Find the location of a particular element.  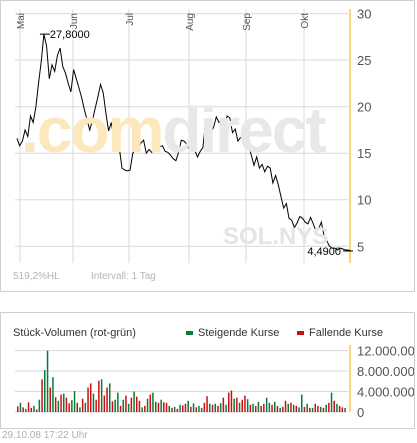

x-tick-label: Mai is located at coordinates (21, 21).